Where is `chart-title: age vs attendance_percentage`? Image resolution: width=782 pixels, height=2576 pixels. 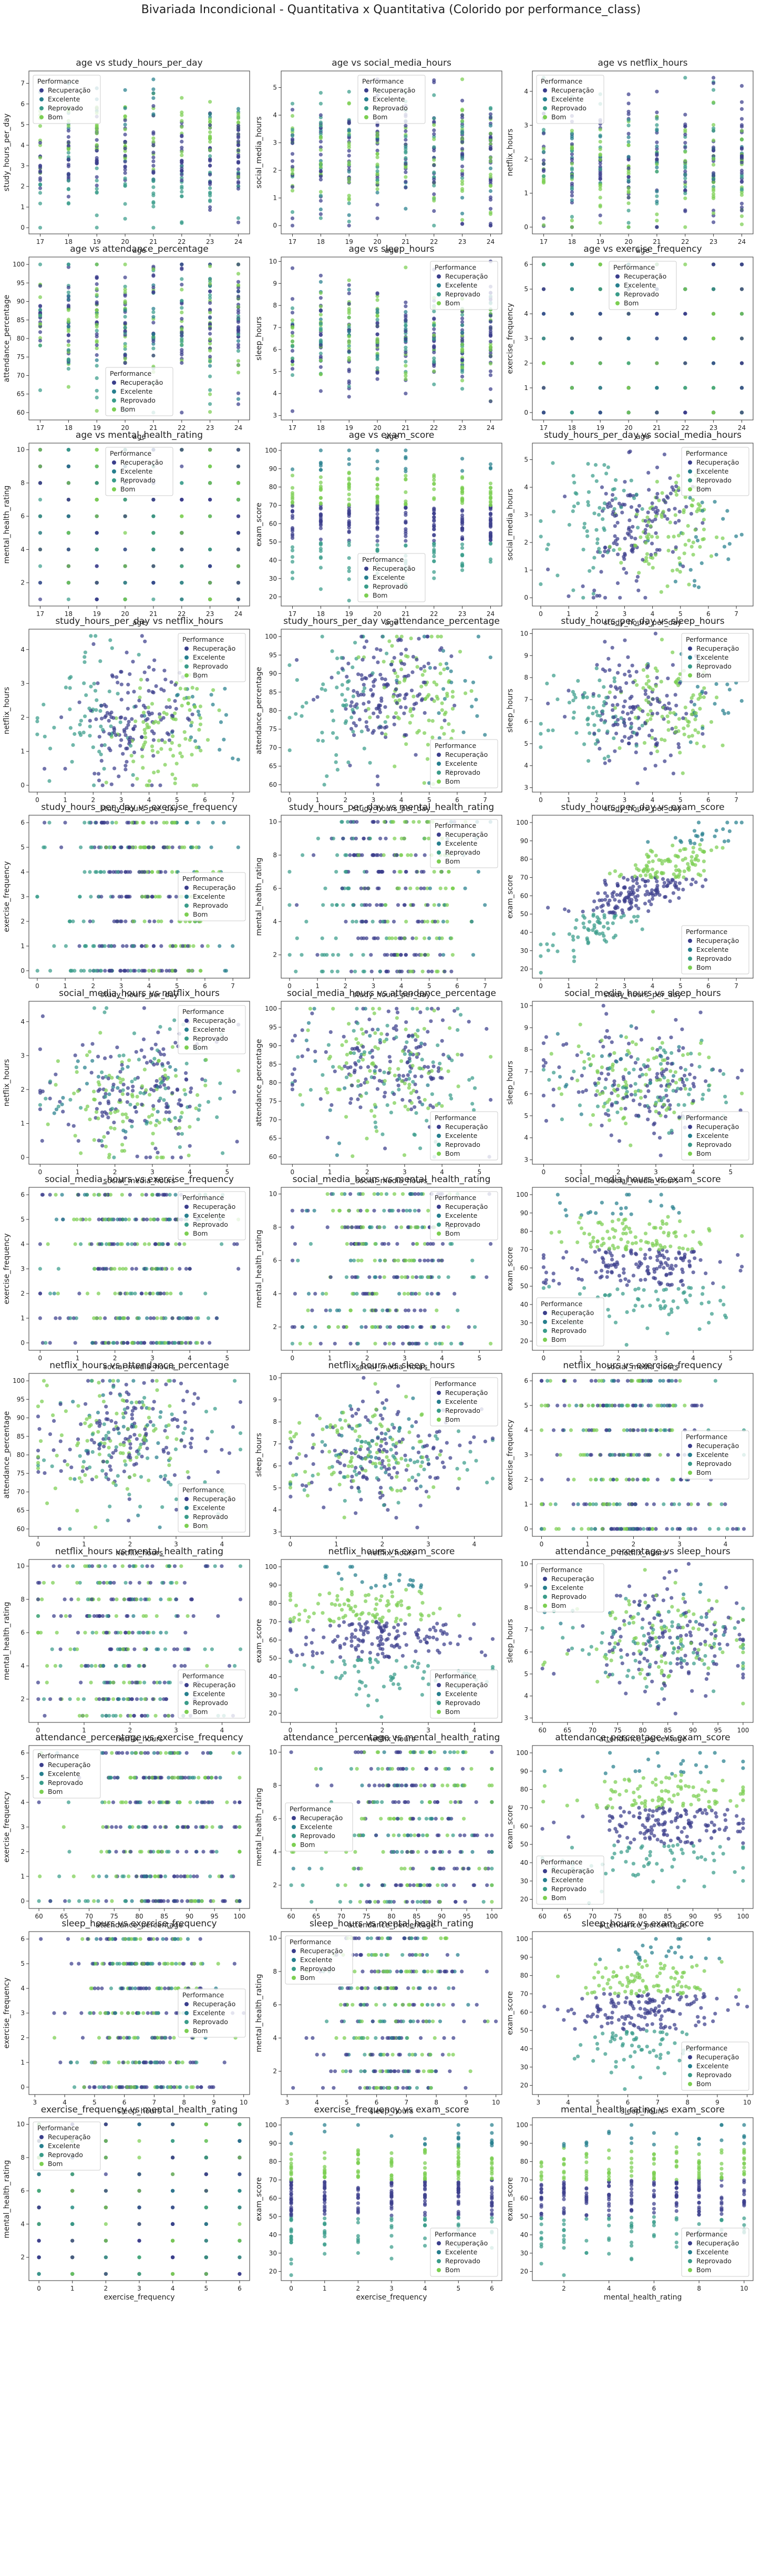 chart-title: age vs attendance_percentage is located at coordinates (139, 249).